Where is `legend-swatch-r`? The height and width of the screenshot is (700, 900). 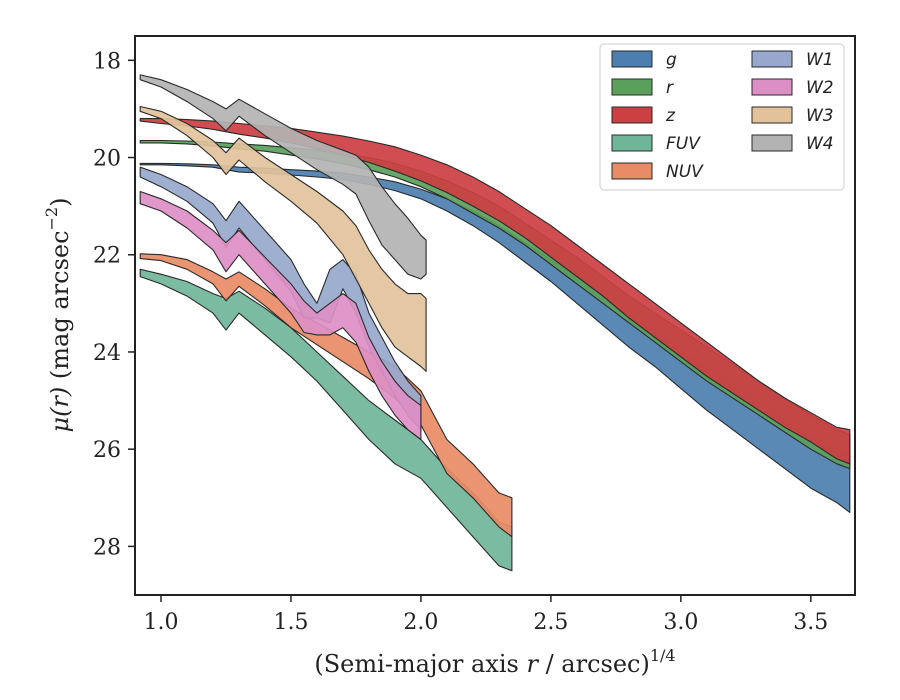 legend-swatch-r is located at coordinates (632, 87).